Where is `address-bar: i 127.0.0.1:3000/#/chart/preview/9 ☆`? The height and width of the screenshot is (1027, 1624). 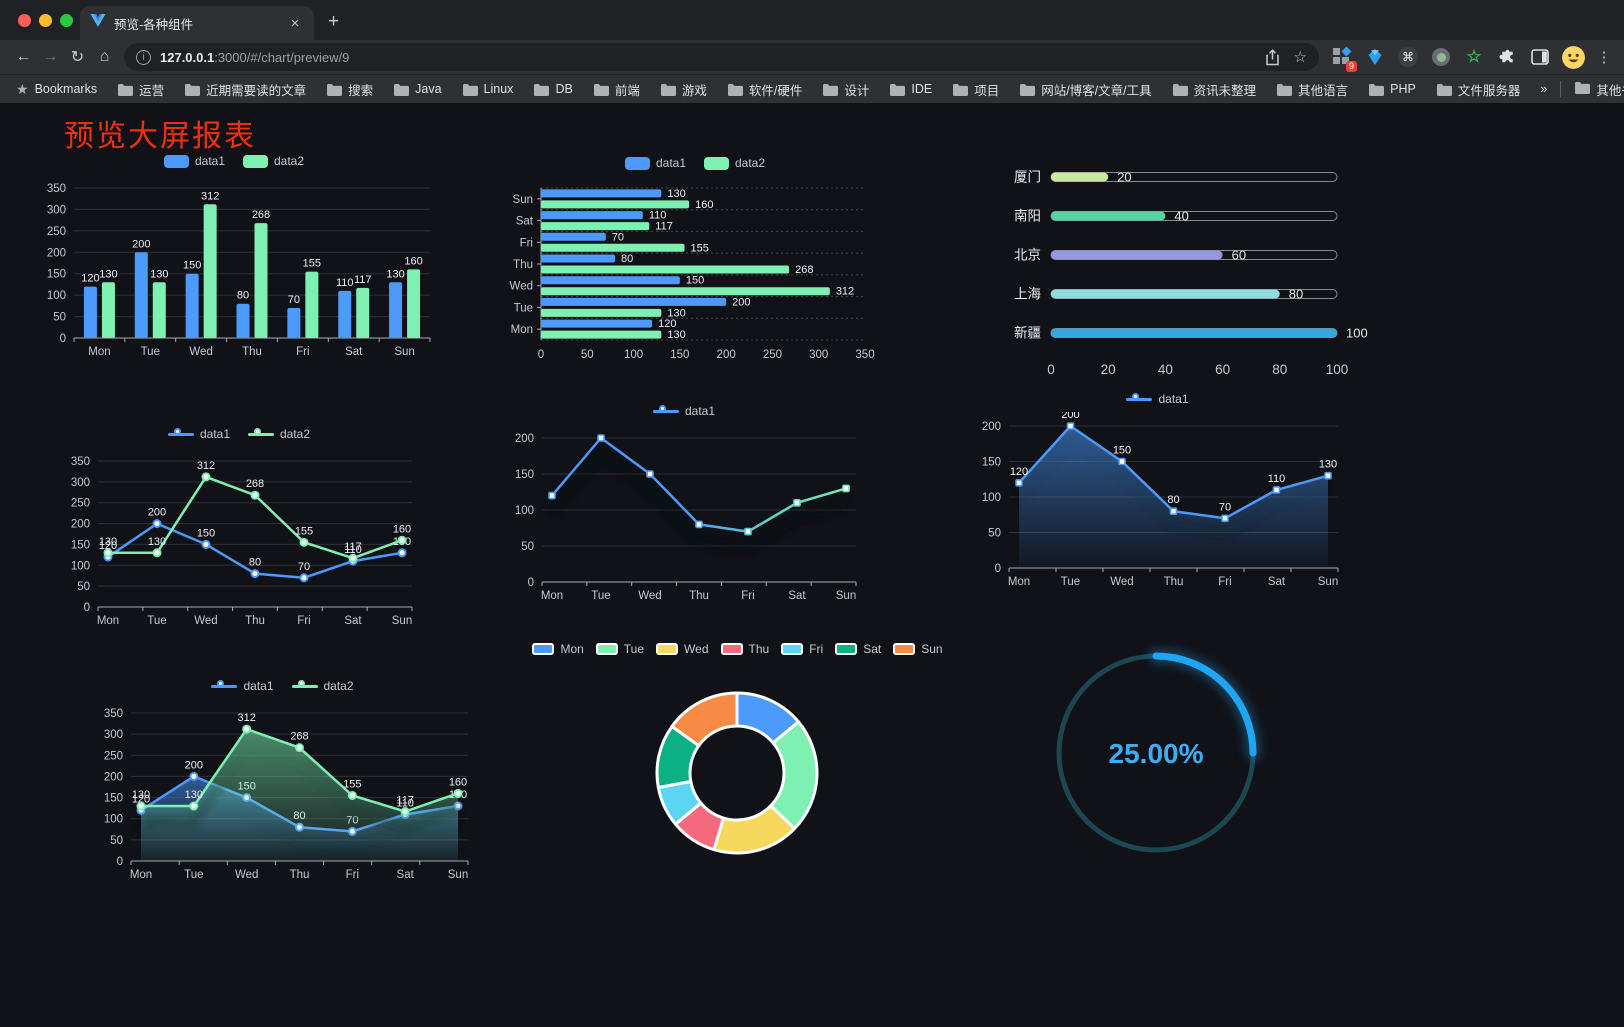
address-bar: i 127.0.0.1:3000/#/chart/preview/9 ☆ is located at coordinates (721, 57).